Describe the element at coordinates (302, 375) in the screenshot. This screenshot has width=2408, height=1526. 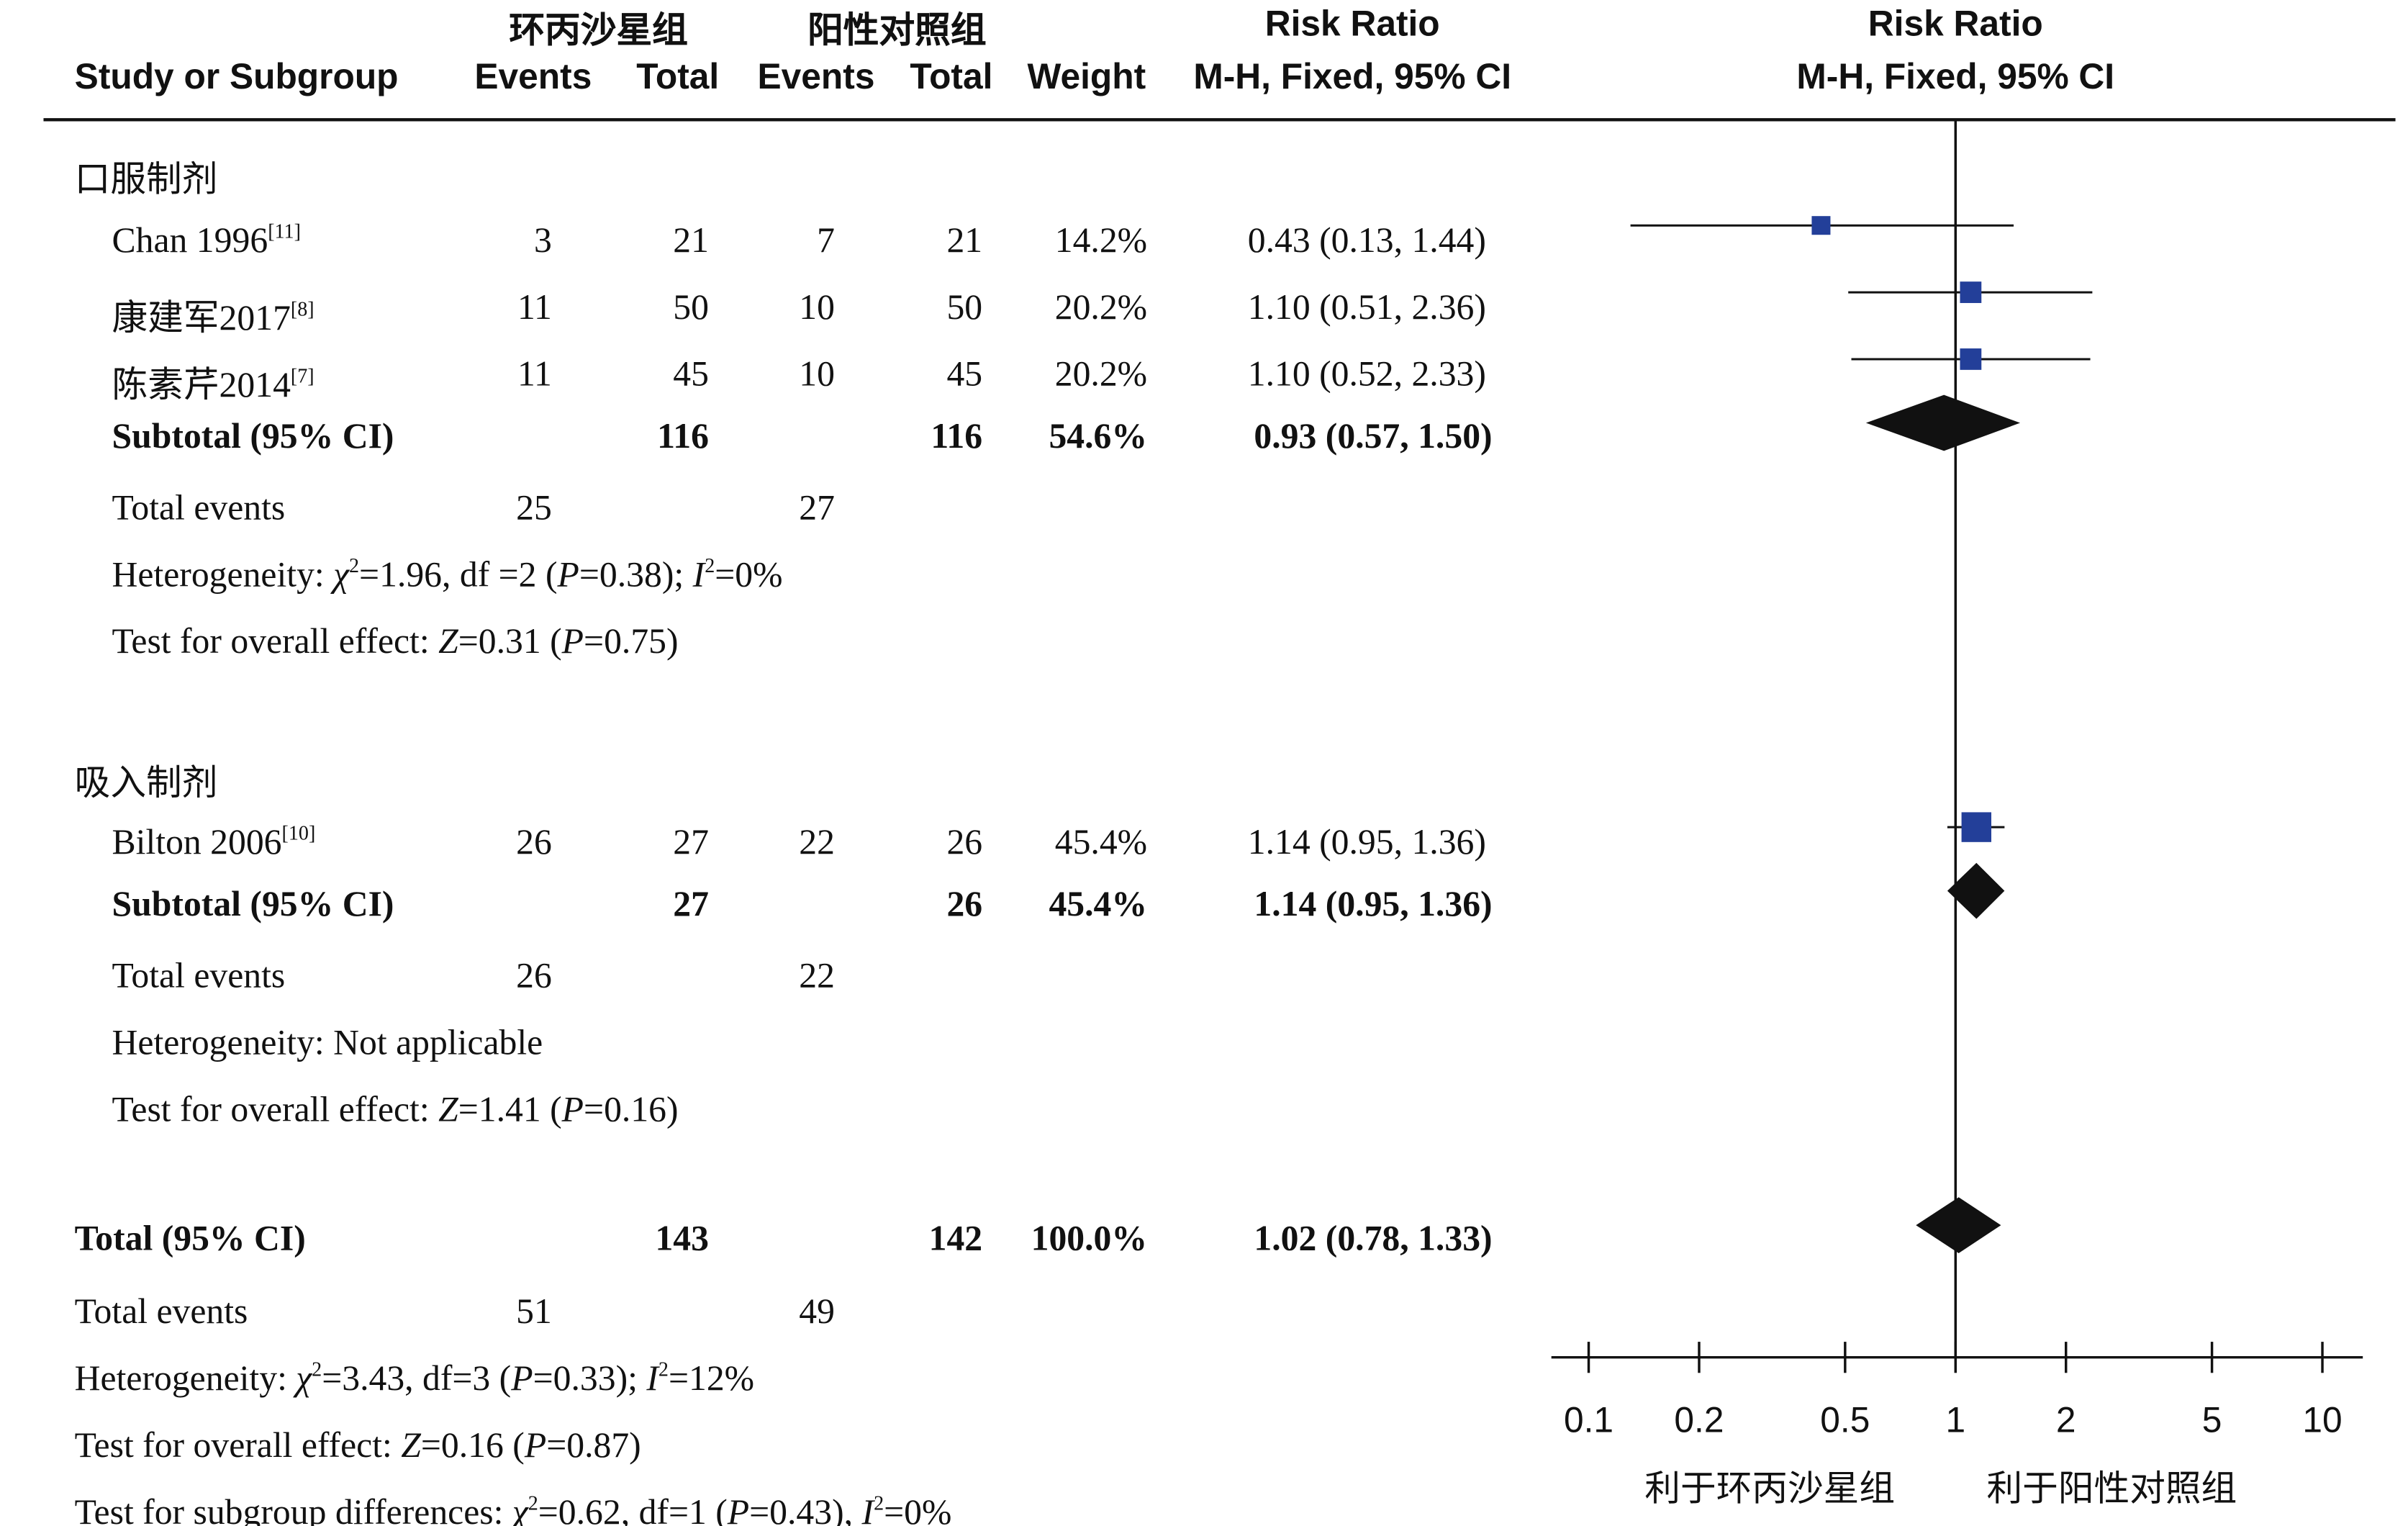
I see `study-reference: [7]` at that location.